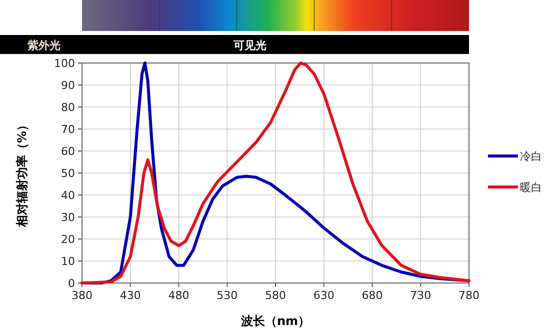  I want to click on y-tick-label: 20, so click(68, 239).